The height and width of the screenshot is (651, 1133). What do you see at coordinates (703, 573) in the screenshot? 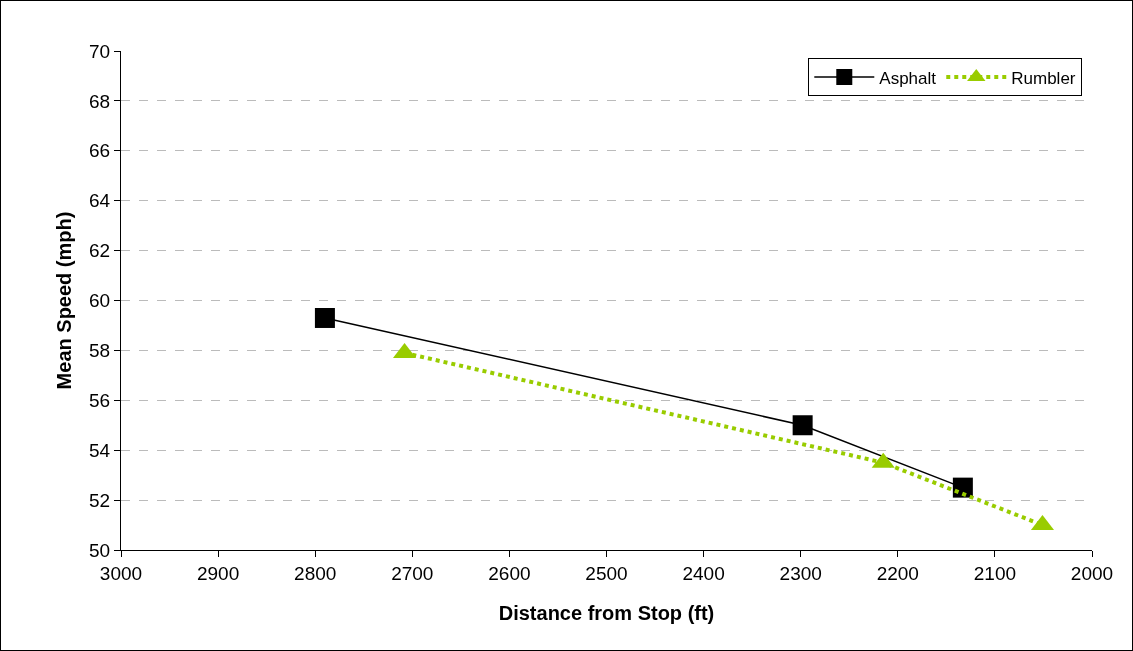
I see `x-tick-label: 2400` at bounding box center [703, 573].